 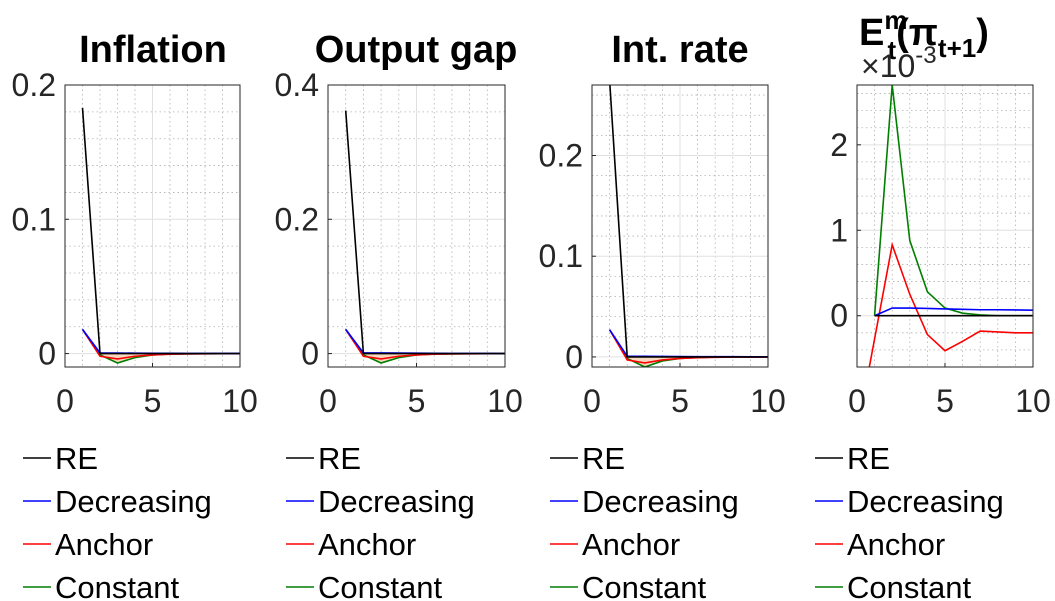 I want to click on exponent-label: ×10⁻³, so click(x=899, y=63).